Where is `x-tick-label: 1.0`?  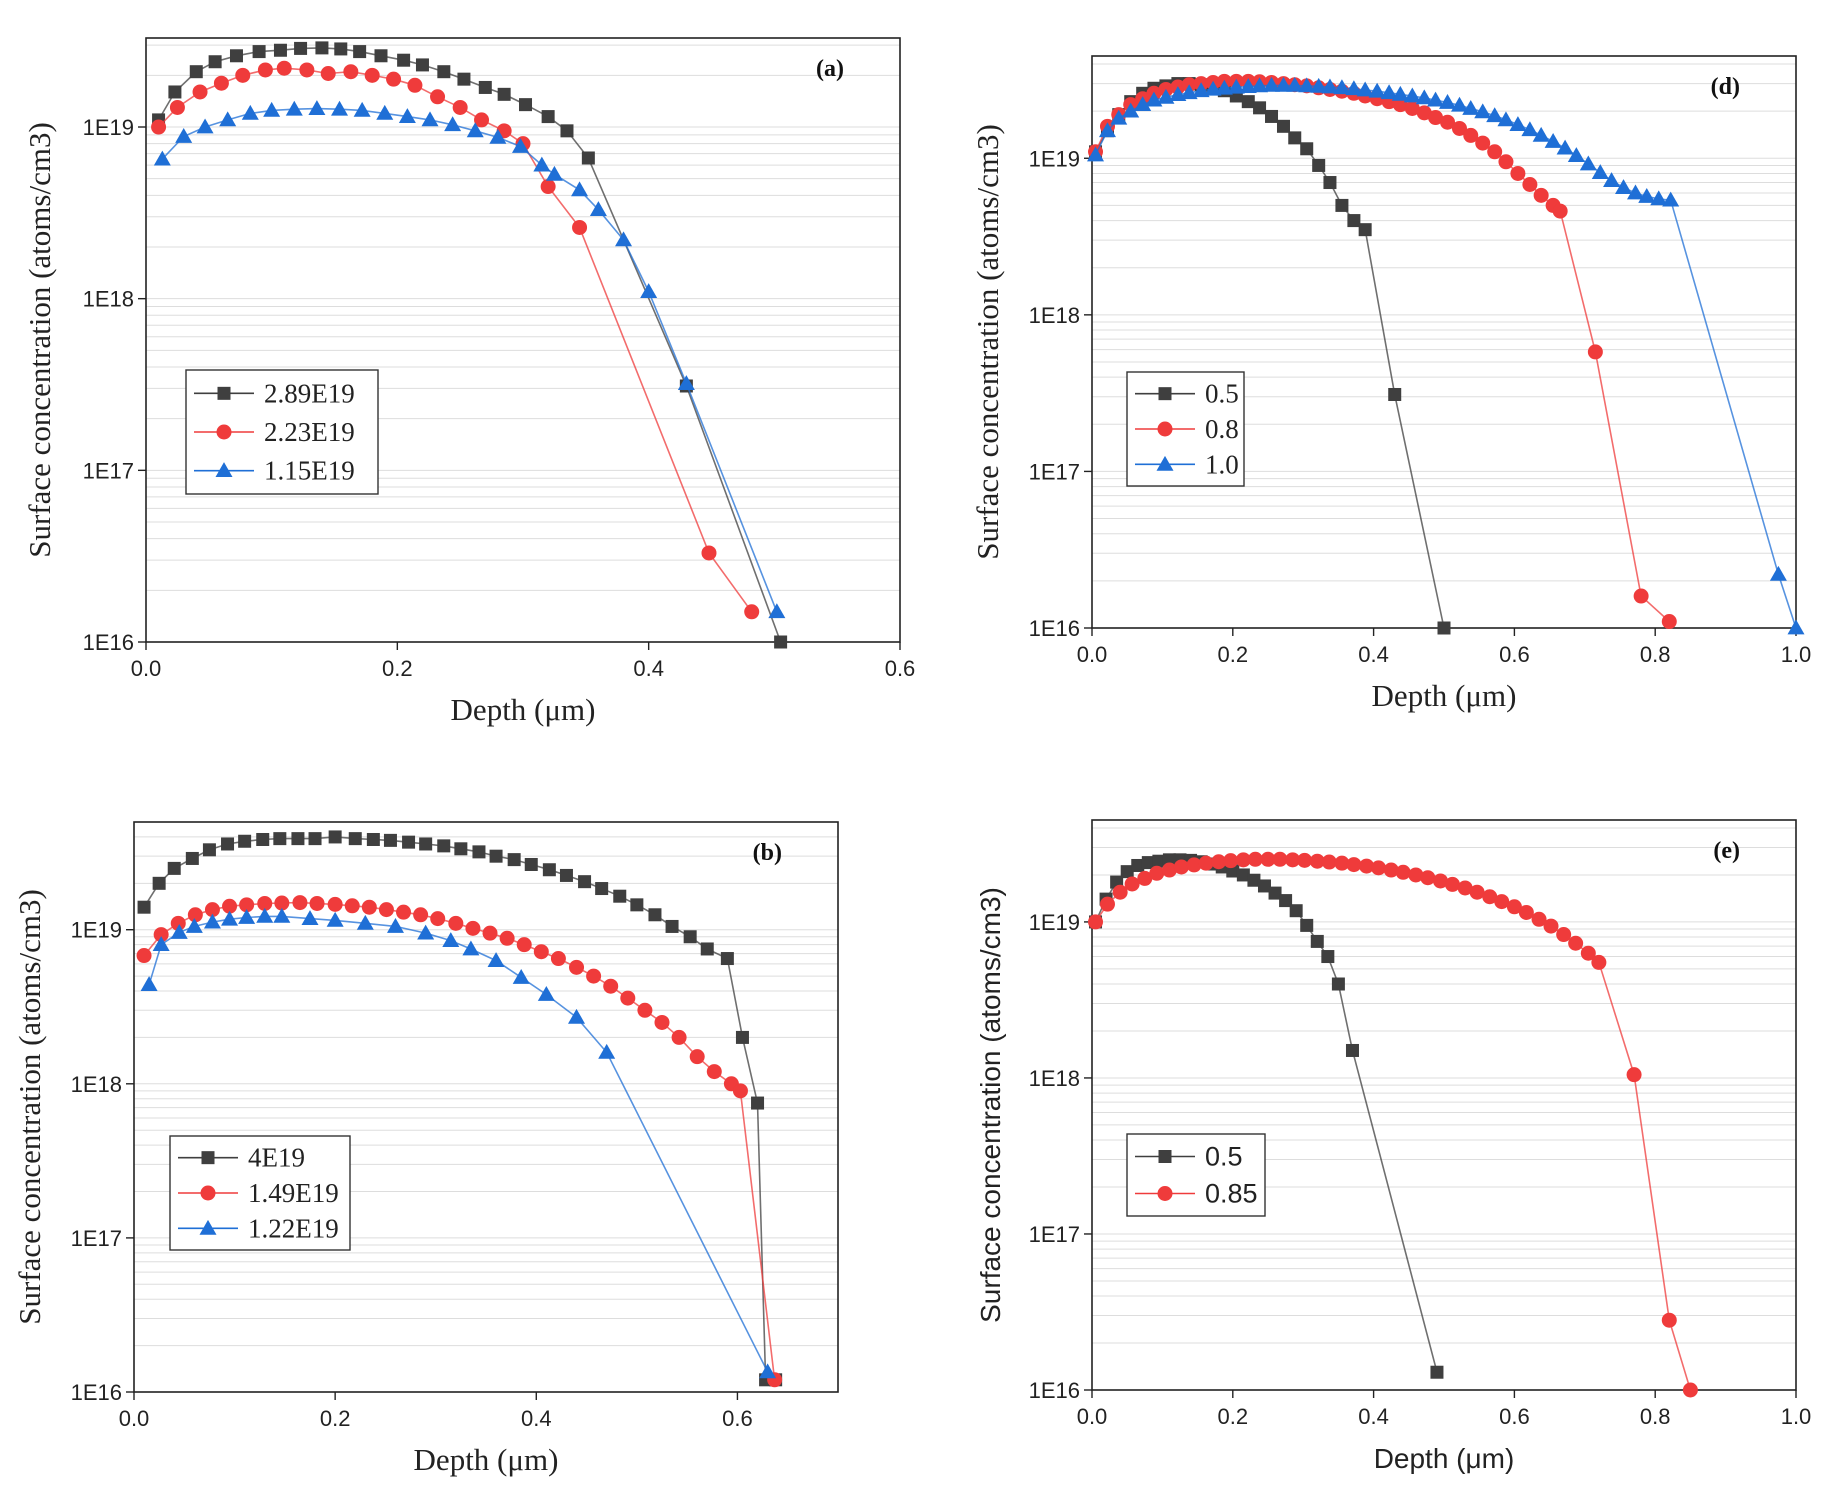 x-tick-label: 1.0 is located at coordinates (1796, 1416).